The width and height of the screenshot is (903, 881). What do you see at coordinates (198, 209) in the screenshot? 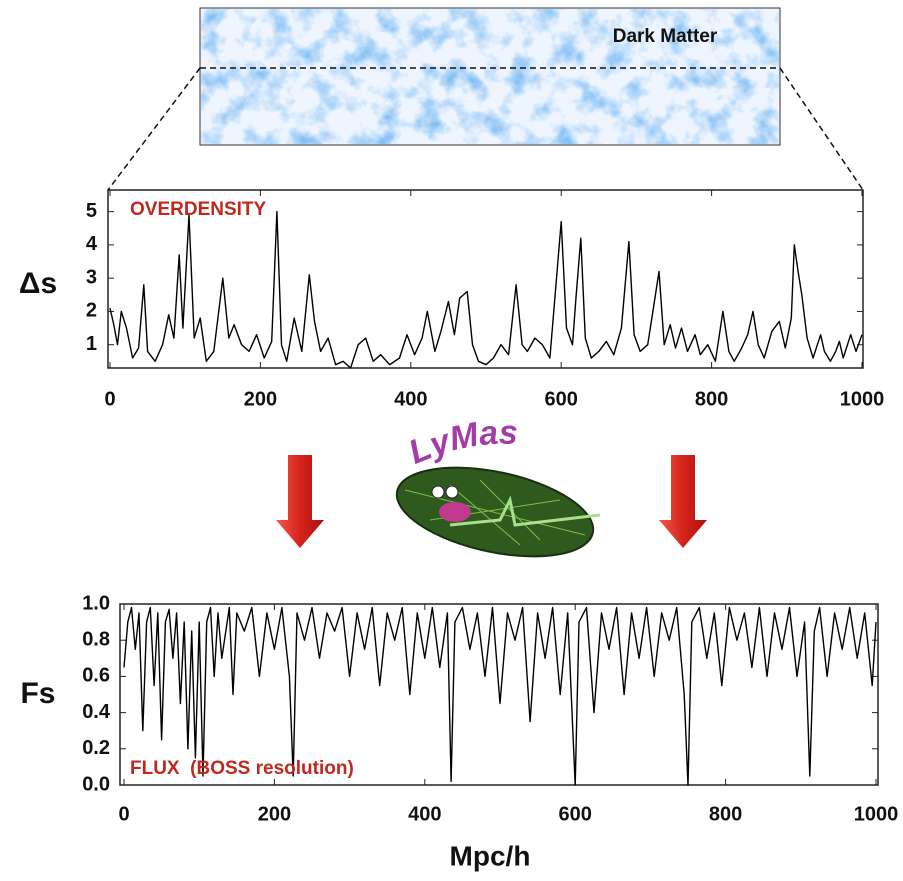
I see `annotation: OVERDENSITY` at bounding box center [198, 209].